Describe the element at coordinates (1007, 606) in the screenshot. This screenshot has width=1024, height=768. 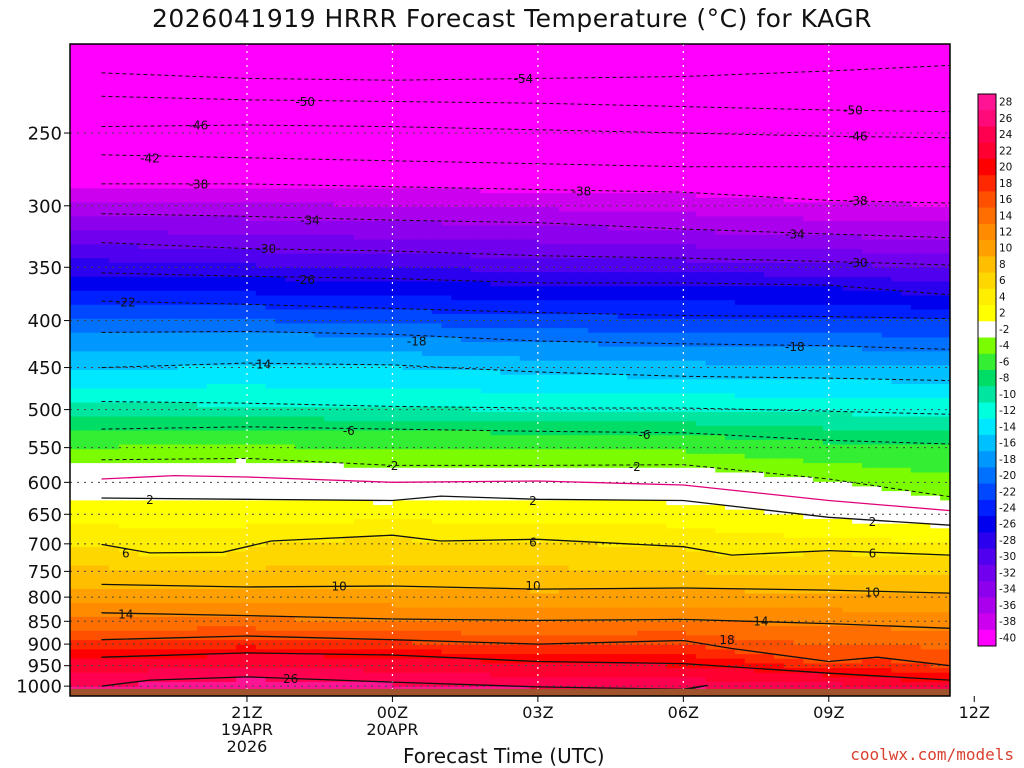
I see `colorbar-label: -36` at that location.